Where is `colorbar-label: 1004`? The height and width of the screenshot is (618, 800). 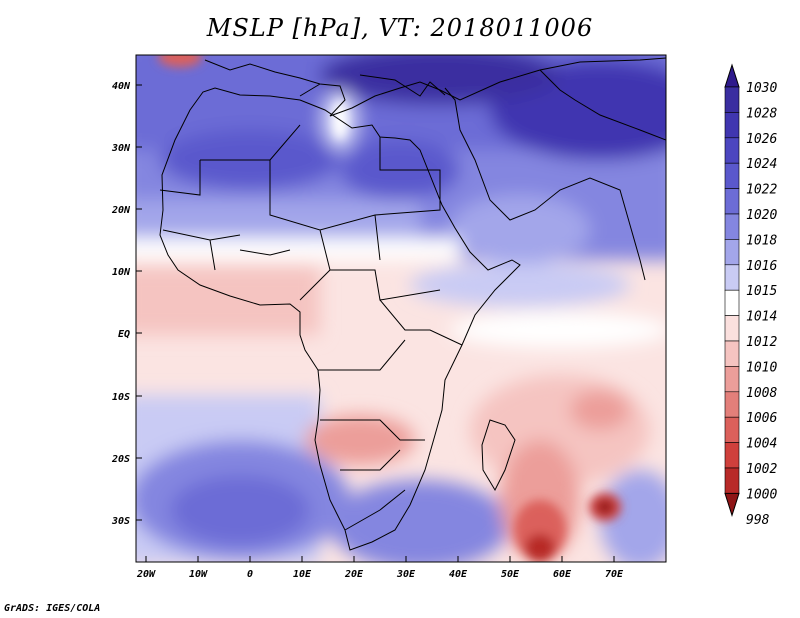 colorbar-label: 1004 is located at coordinates (761, 444).